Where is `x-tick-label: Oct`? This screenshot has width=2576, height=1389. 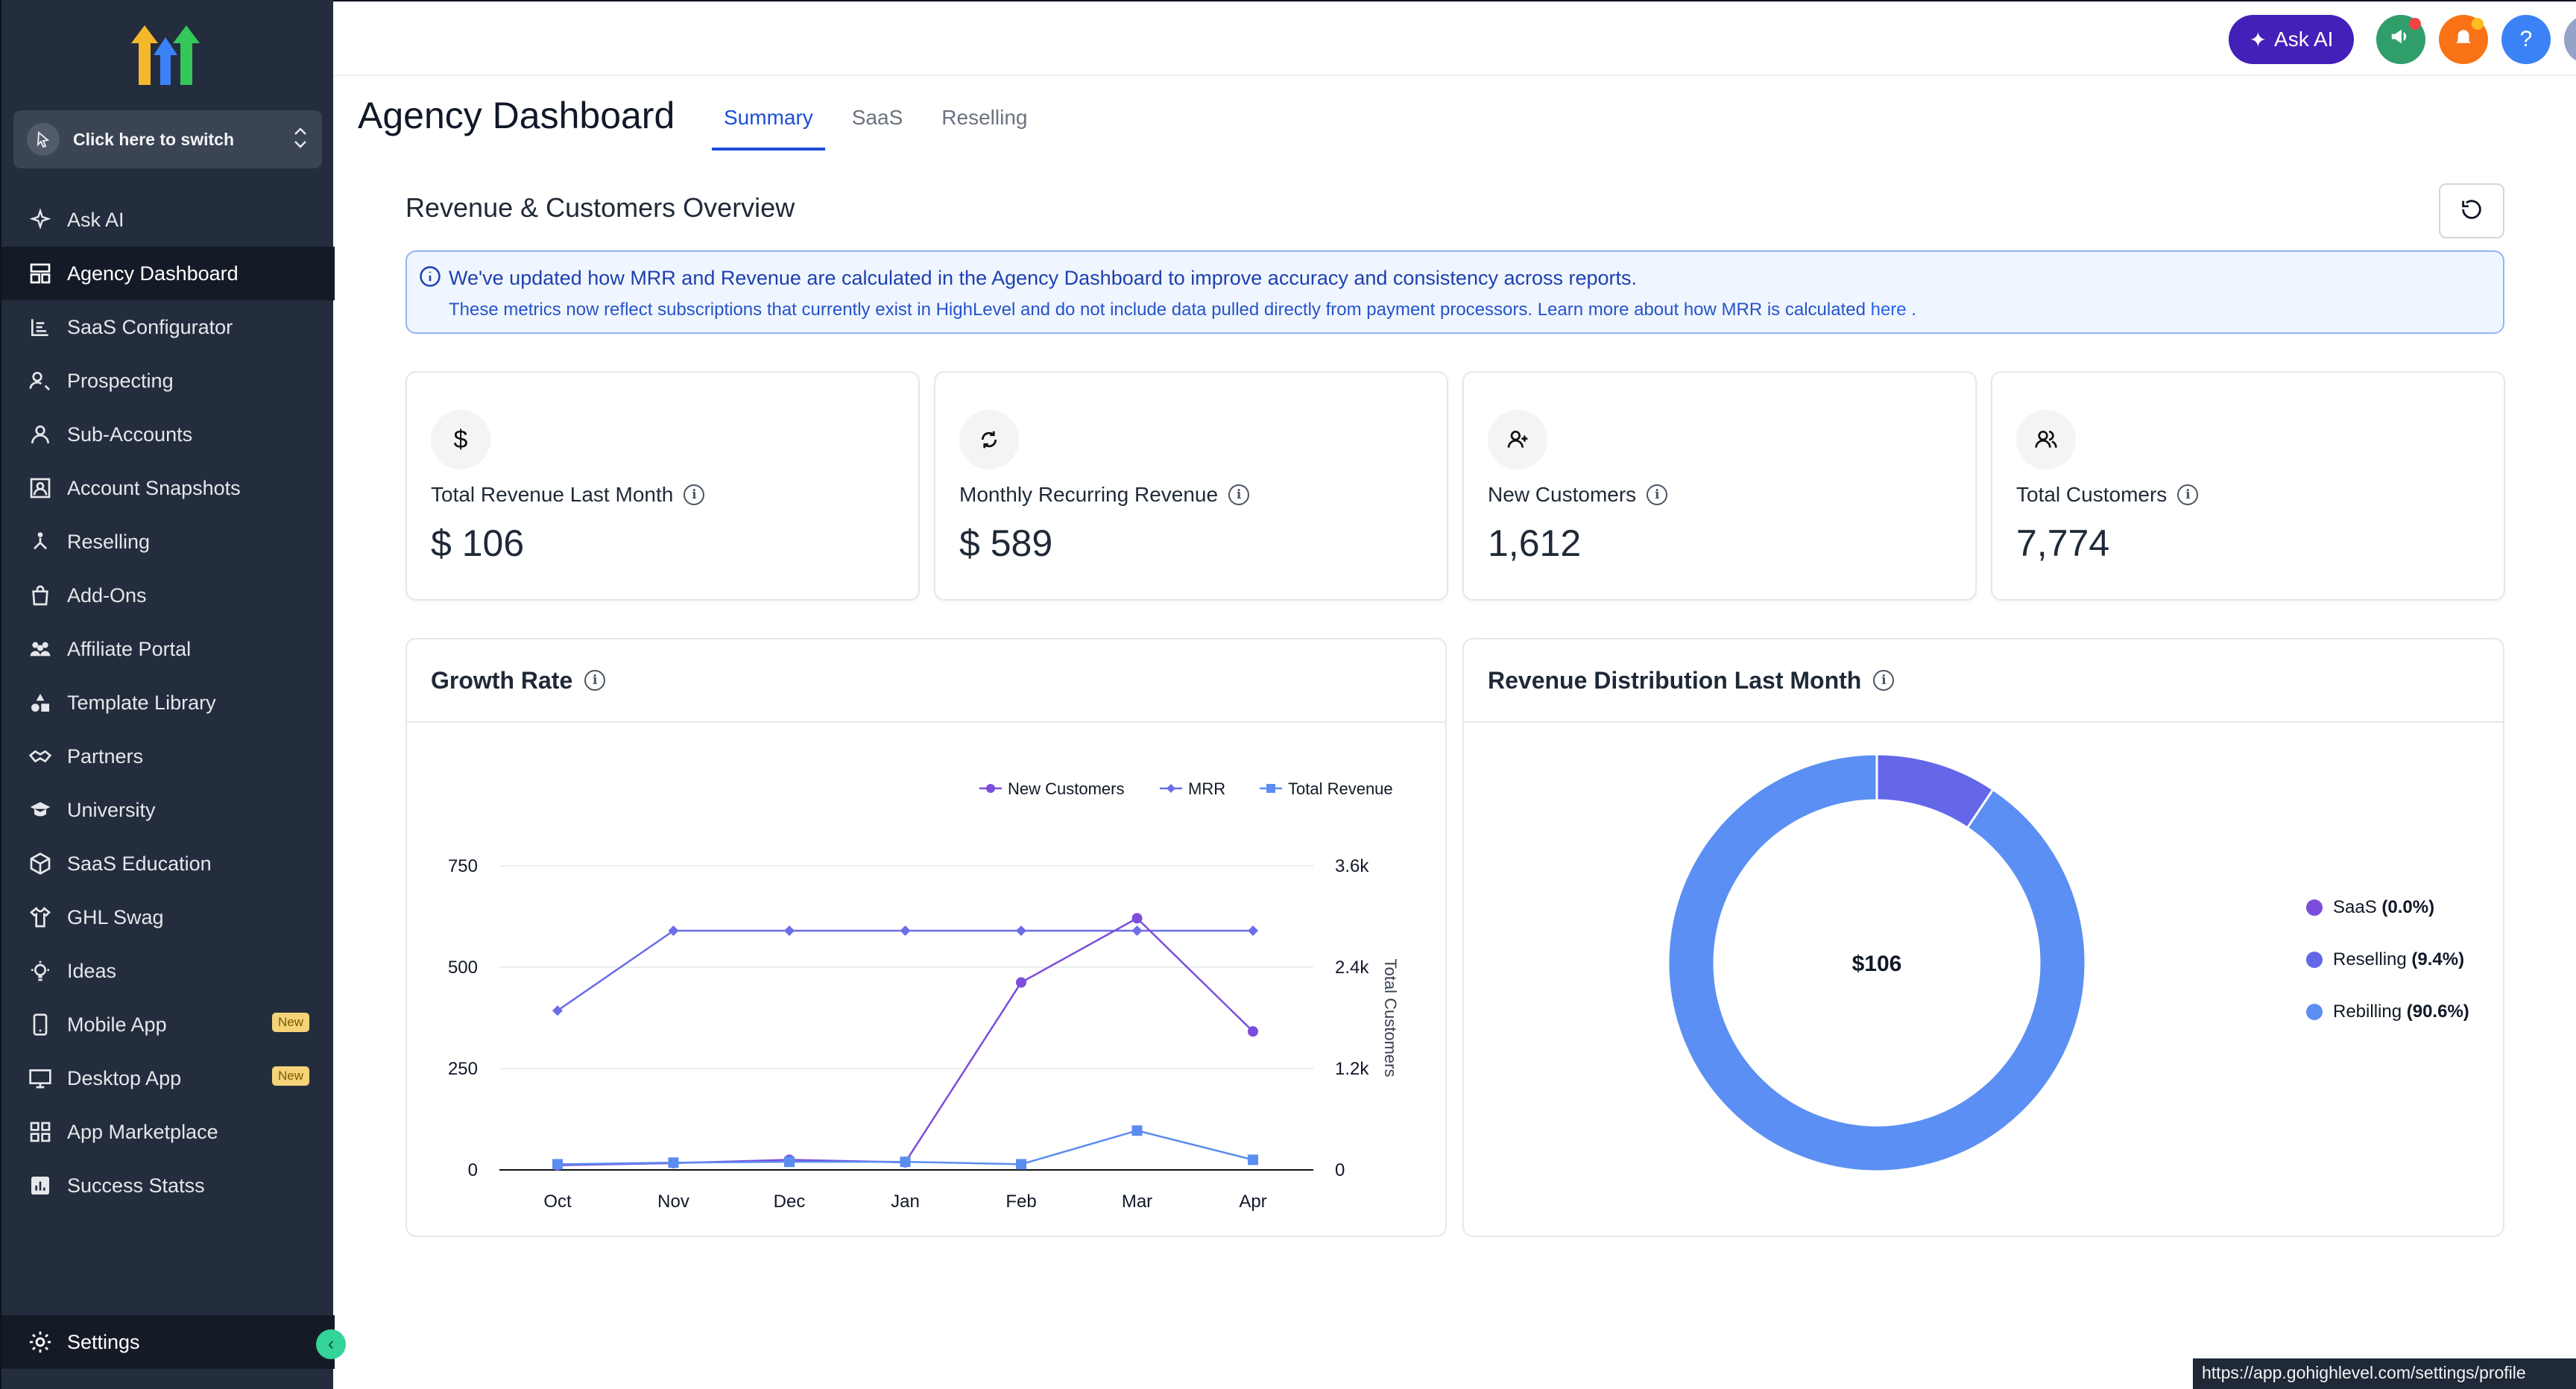 x-tick-label: Oct is located at coordinates (558, 1202).